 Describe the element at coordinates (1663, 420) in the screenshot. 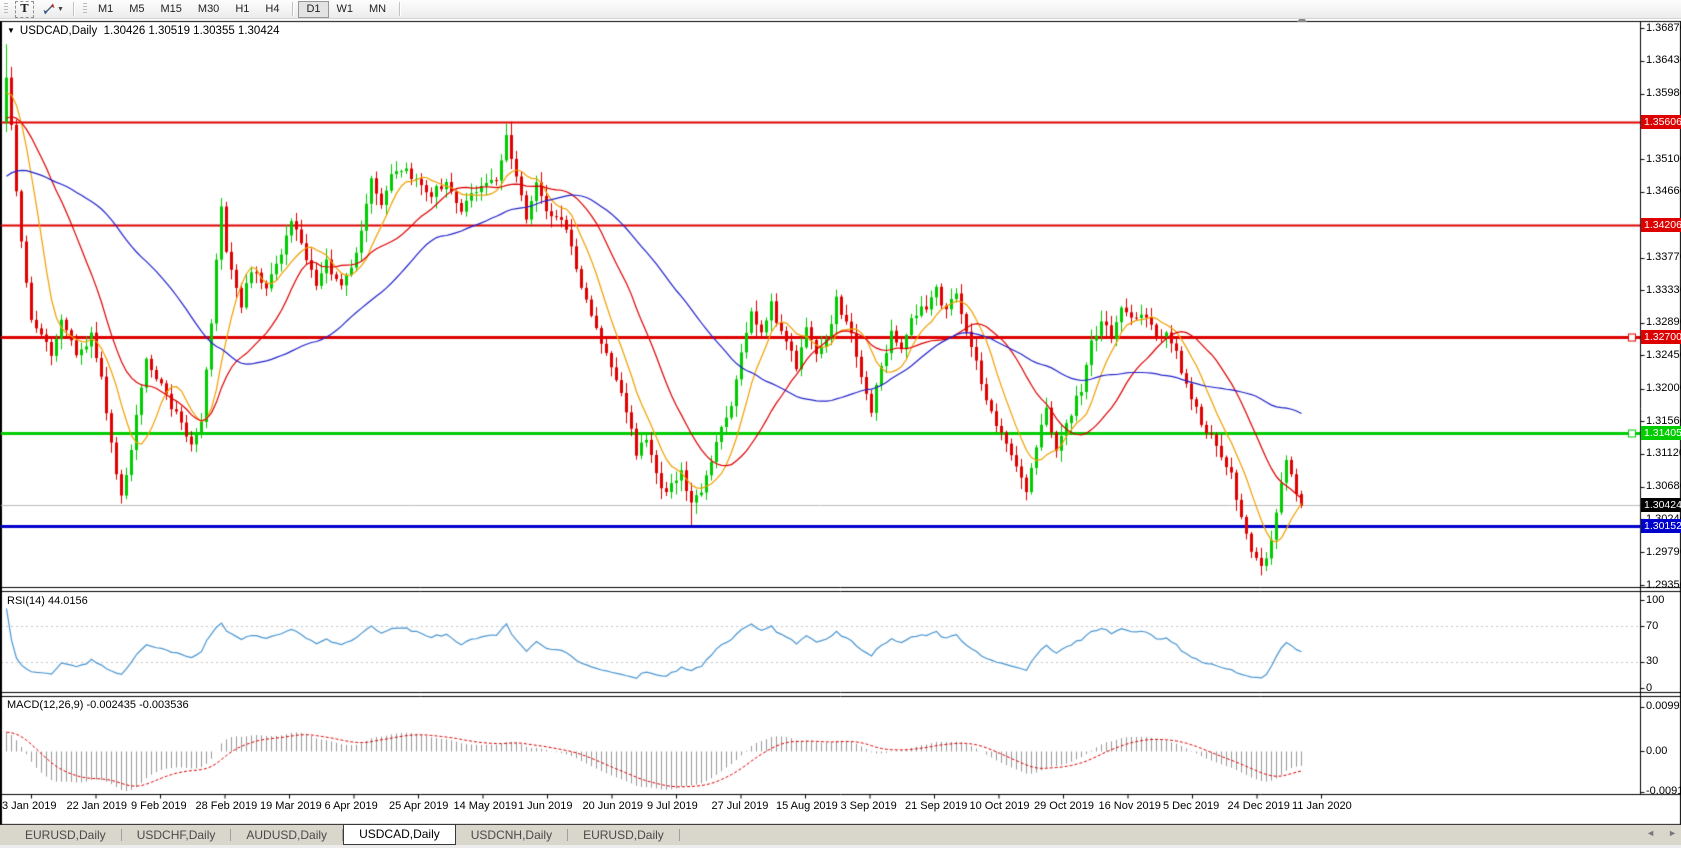

I see `price-tick-label: 1.31560` at that location.